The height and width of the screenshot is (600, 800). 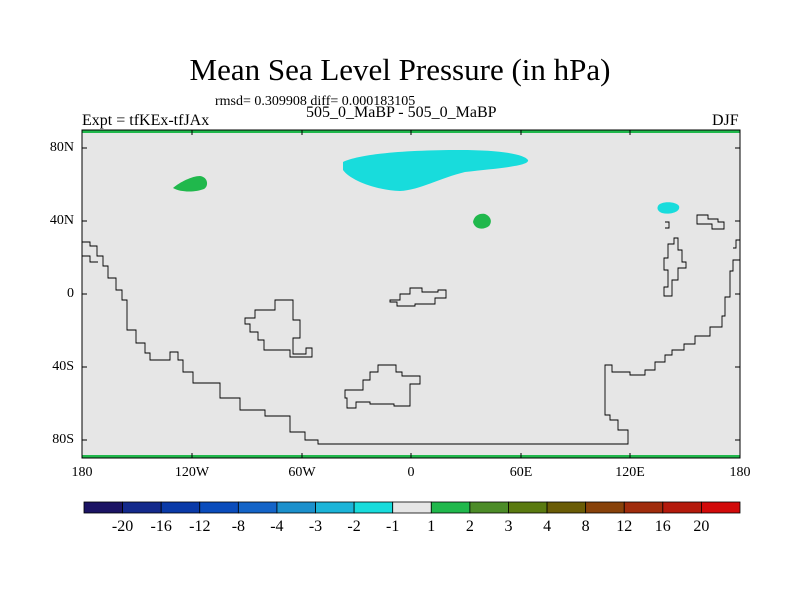 I want to click on coastline-africa, so click(x=278, y=328).